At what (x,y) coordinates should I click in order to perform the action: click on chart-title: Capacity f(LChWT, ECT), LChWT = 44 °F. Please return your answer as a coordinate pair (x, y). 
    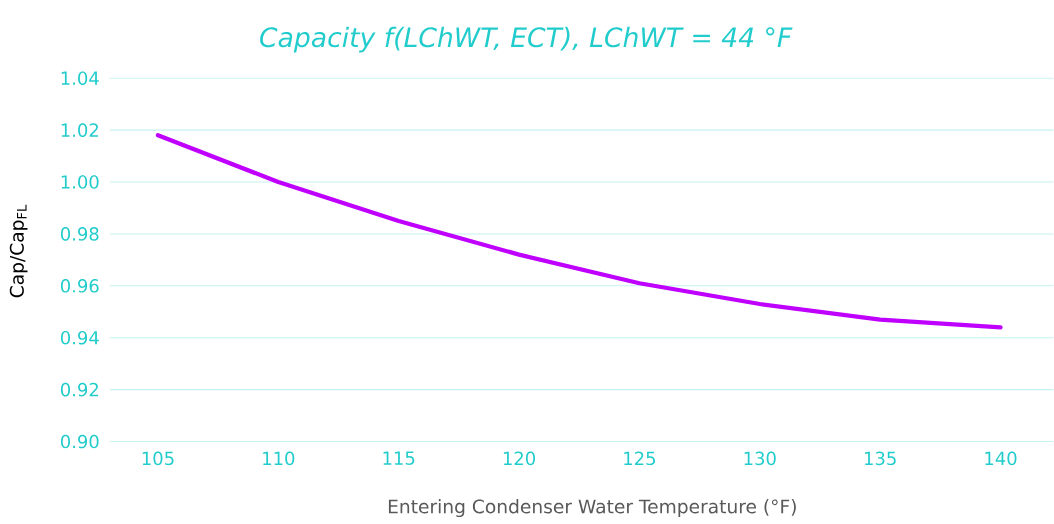
    Looking at the image, I should click on (526, 39).